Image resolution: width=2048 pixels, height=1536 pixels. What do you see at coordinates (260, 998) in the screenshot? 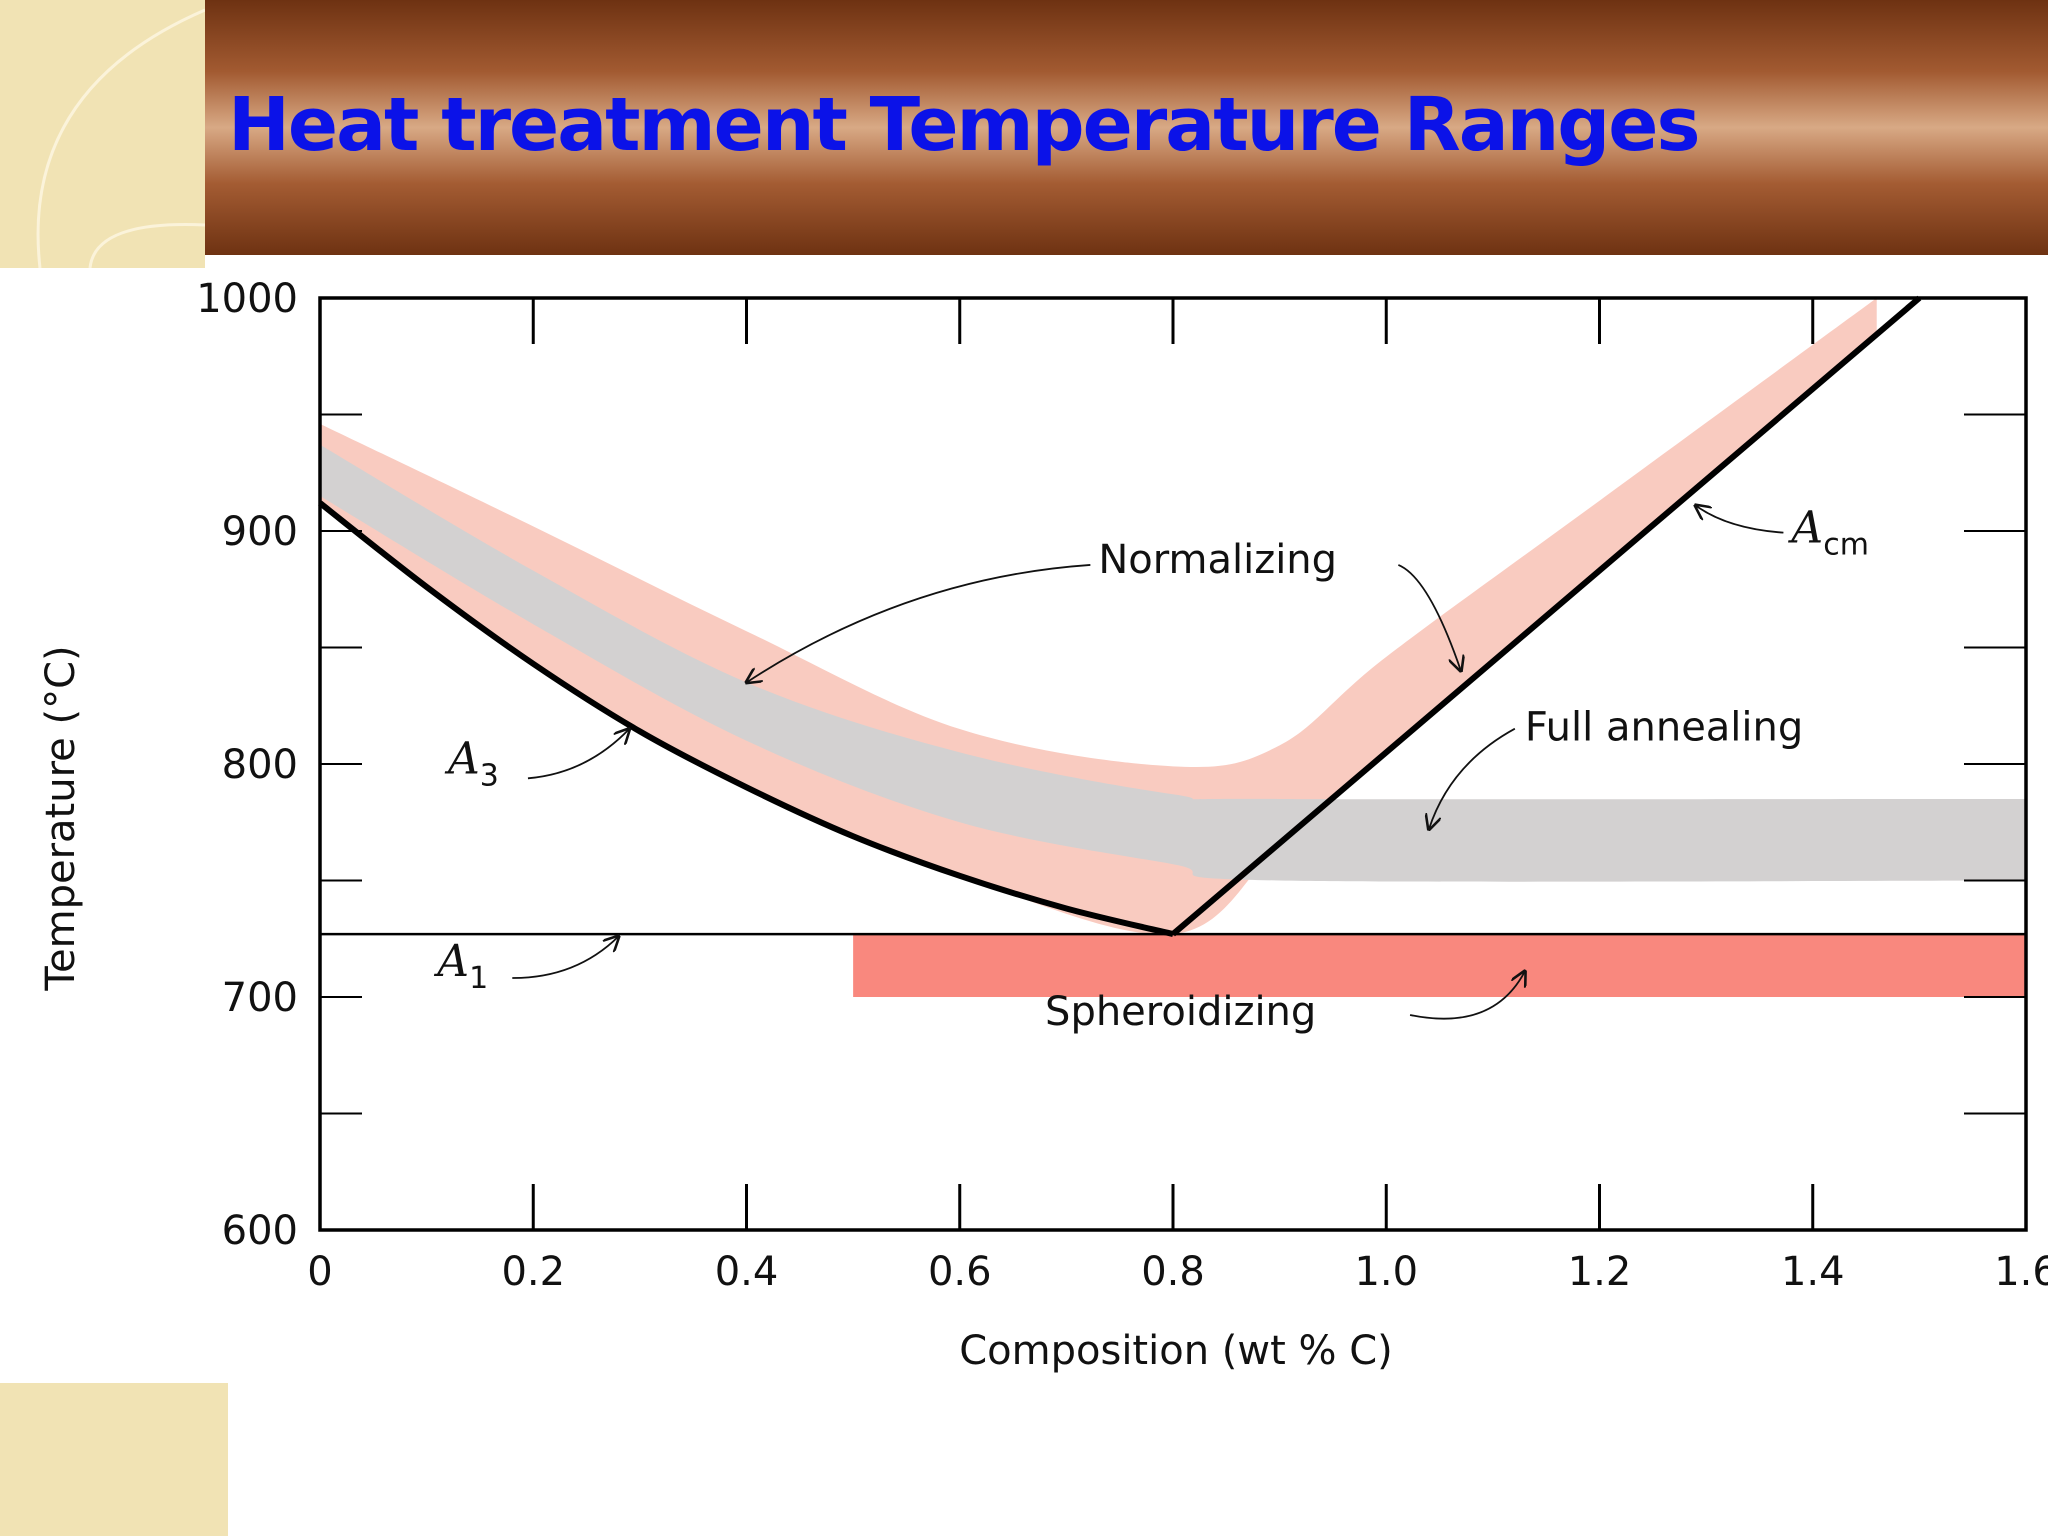
I see `y-tick-label: 700` at bounding box center [260, 998].